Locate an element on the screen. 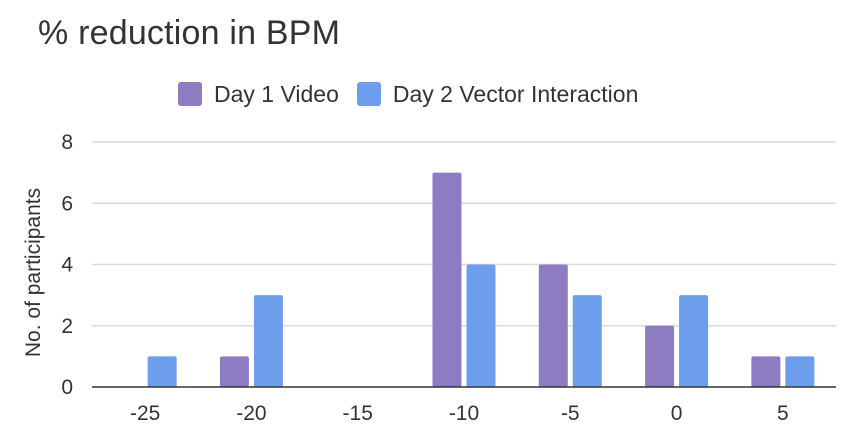  x-tick-labels: -25 -20 -15 -10 -5 0 5 is located at coordinates (459, 413).